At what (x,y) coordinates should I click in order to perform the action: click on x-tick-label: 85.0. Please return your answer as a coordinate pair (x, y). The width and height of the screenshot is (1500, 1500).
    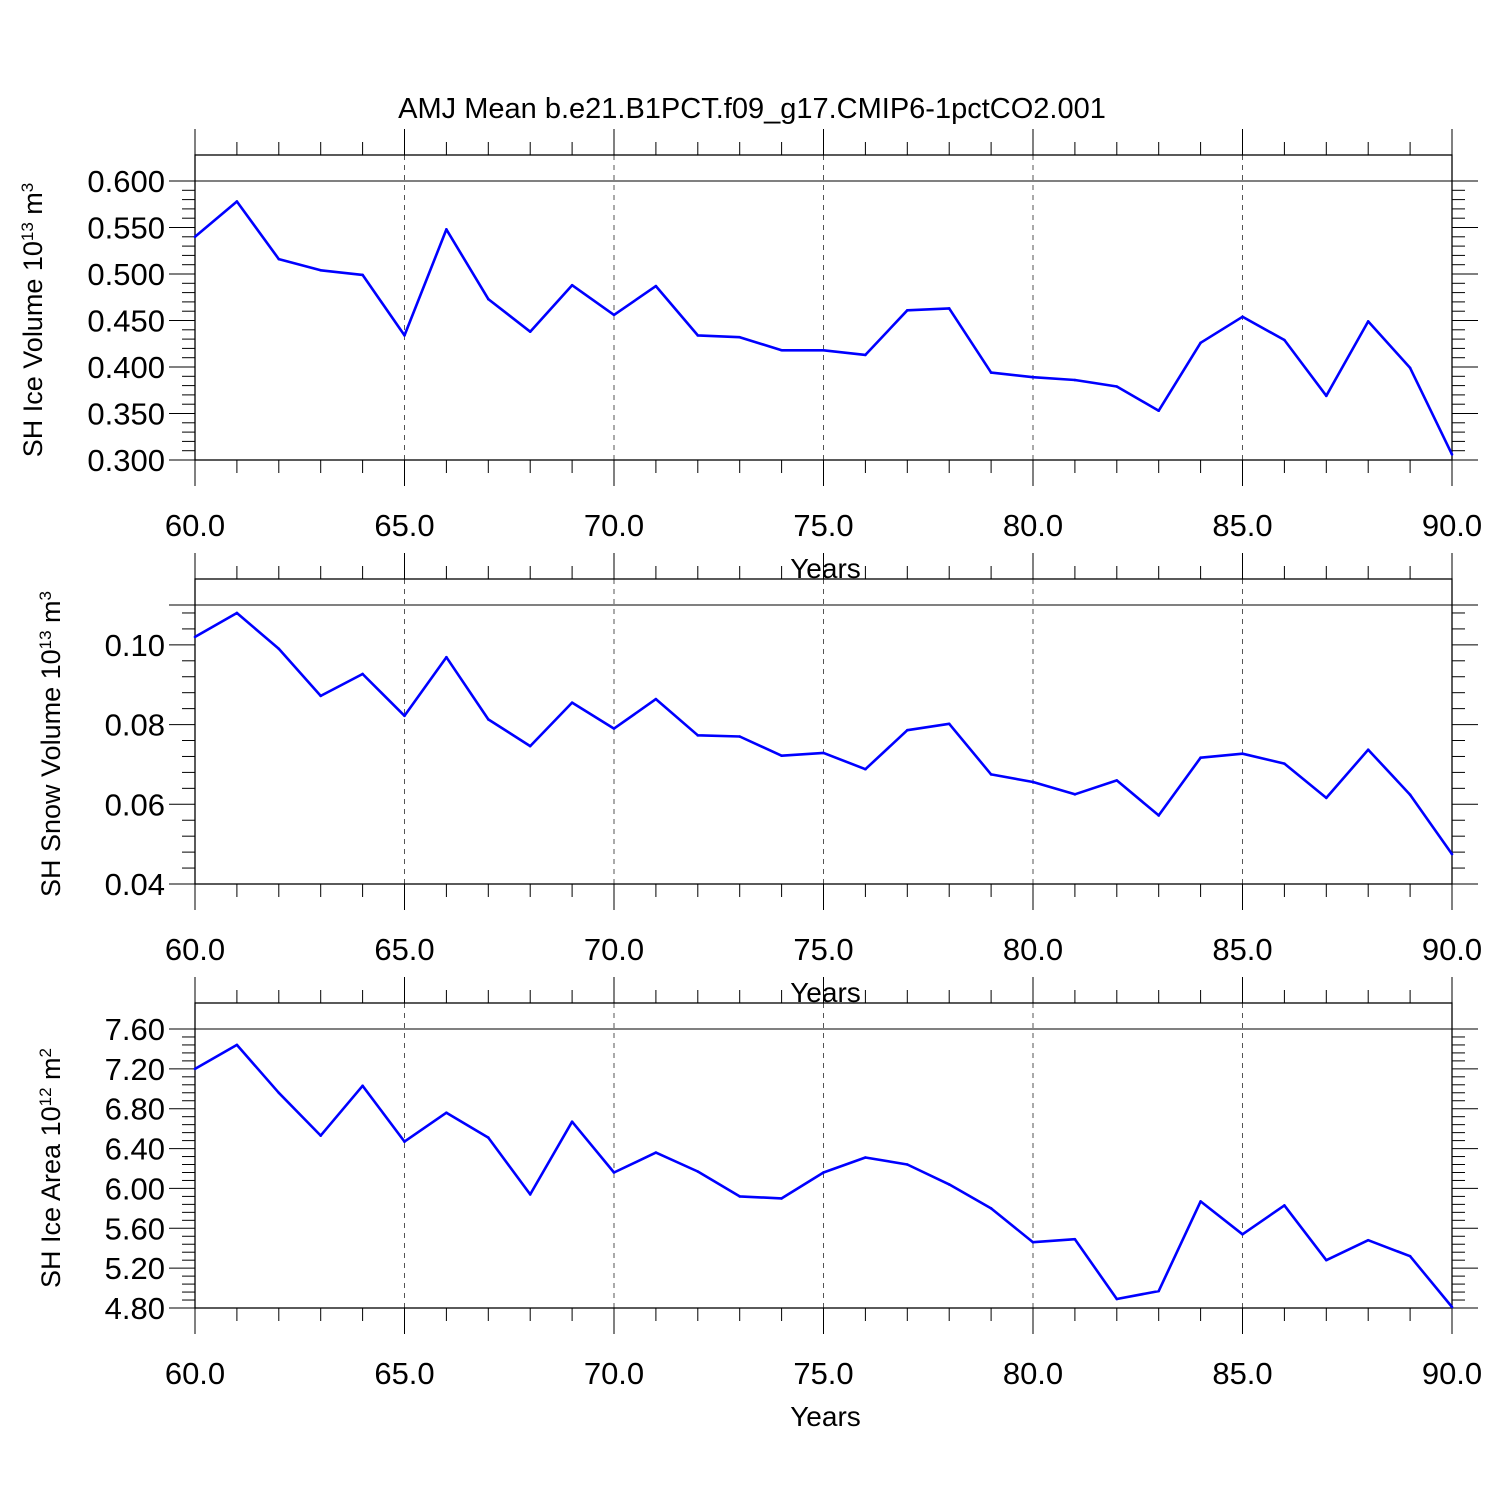
    Looking at the image, I should click on (1242, 949).